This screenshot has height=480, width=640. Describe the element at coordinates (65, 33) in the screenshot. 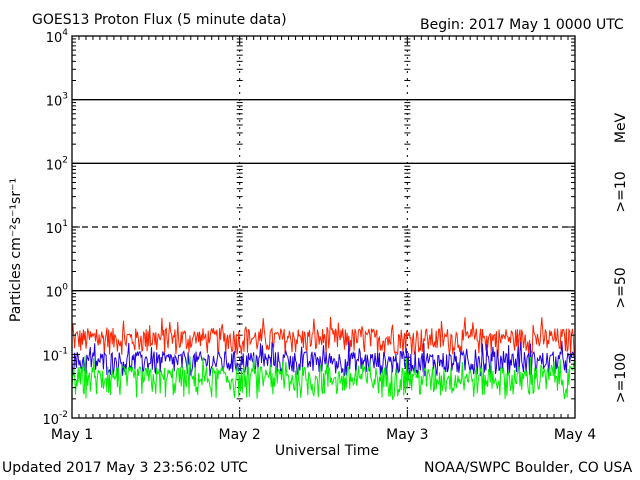

I see `y-tick-exp: 4` at that location.